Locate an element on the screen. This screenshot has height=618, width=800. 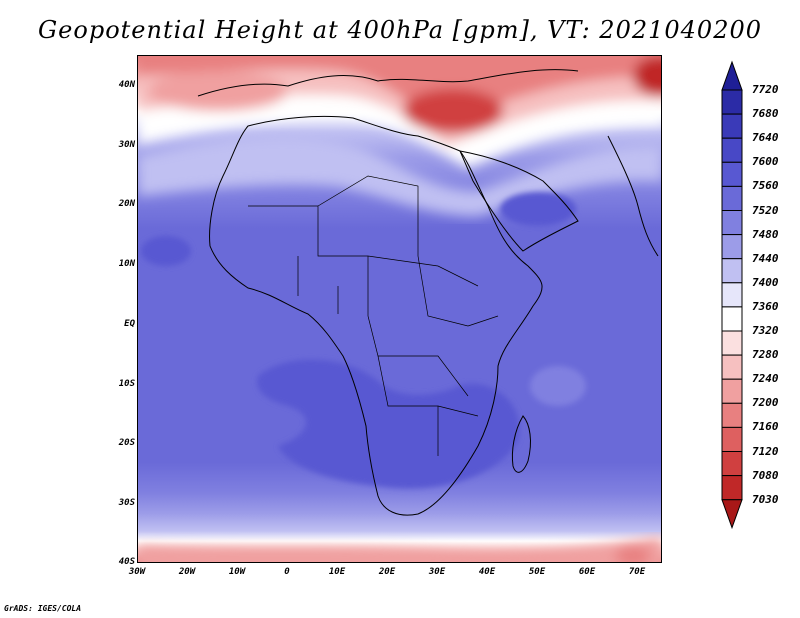
colorbar-label: 7120 is located at coordinates (765, 451).